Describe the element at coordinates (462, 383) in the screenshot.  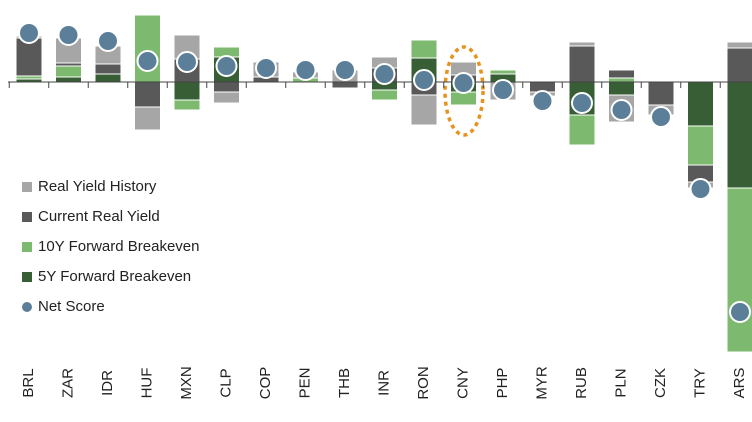
I see `x-tick-label: CNY` at that location.